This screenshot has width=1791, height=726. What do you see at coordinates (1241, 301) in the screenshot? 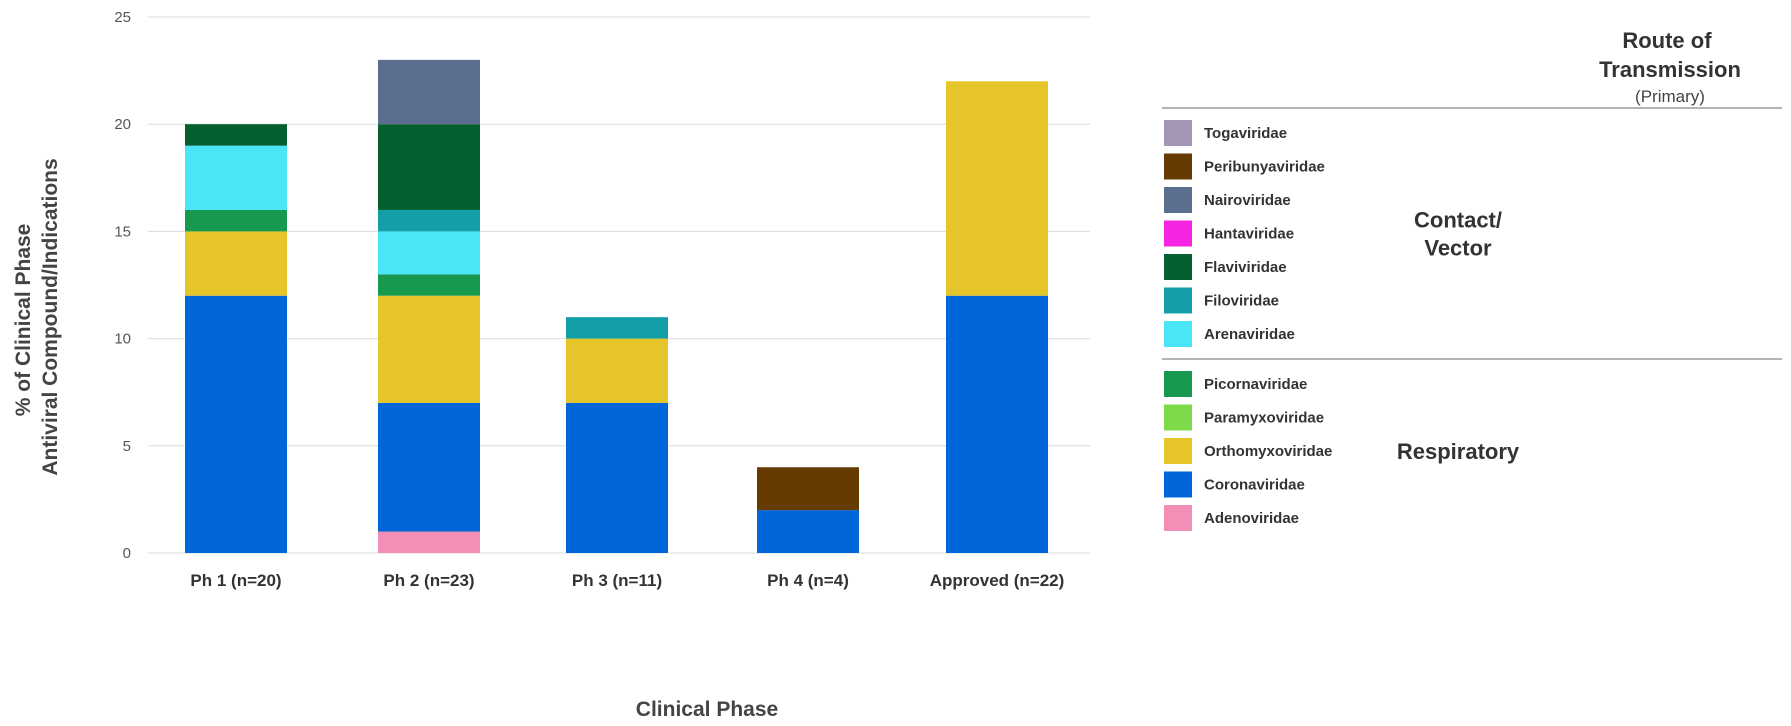
I see `legend-label: Filoviridae` at bounding box center [1241, 301].